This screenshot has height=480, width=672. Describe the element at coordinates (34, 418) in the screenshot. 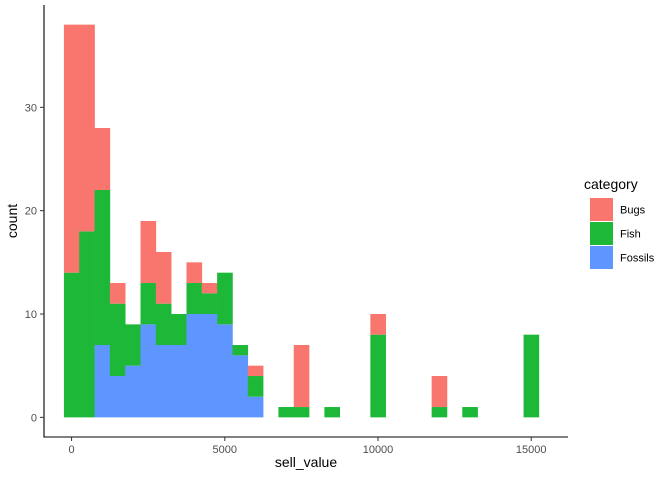

I see `y-tick-label: 0` at that location.